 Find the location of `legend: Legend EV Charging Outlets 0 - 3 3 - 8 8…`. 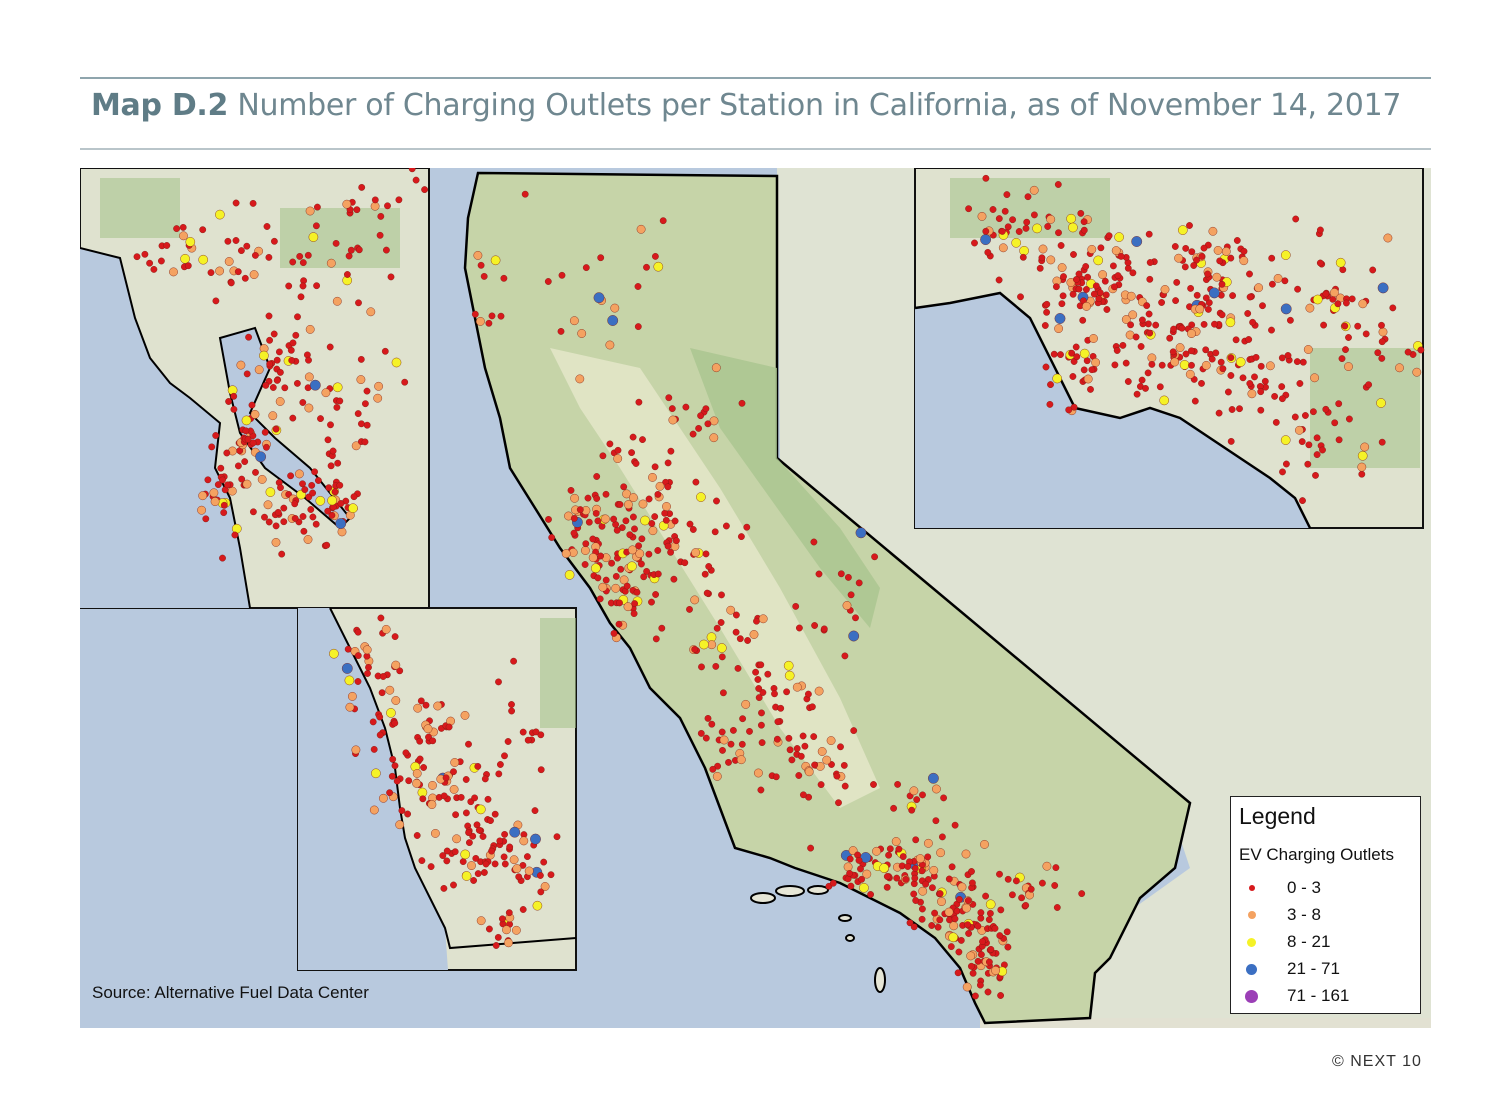

legend: Legend EV Charging Outlets 0 - 3 3 - 8 8… is located at coordinates (1325, 905).